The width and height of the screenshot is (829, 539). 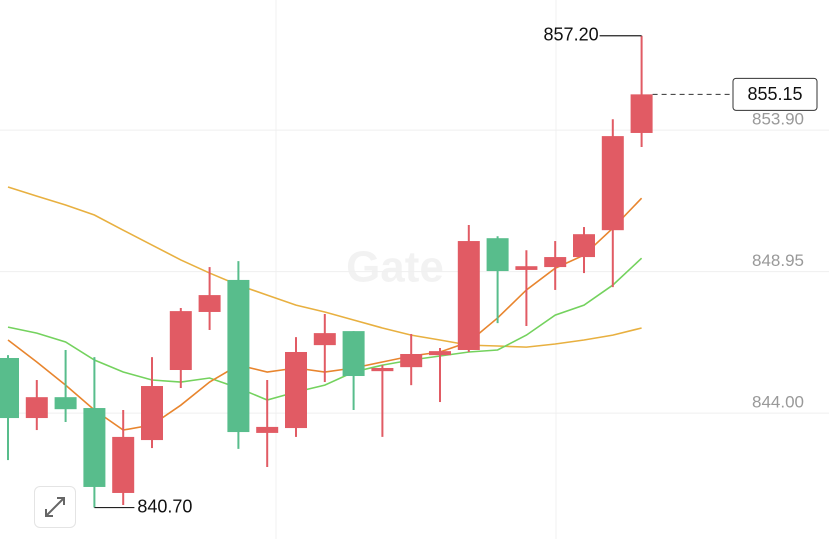 I want to click on y-tick-label: 853.90, so click(x=778, y=119).